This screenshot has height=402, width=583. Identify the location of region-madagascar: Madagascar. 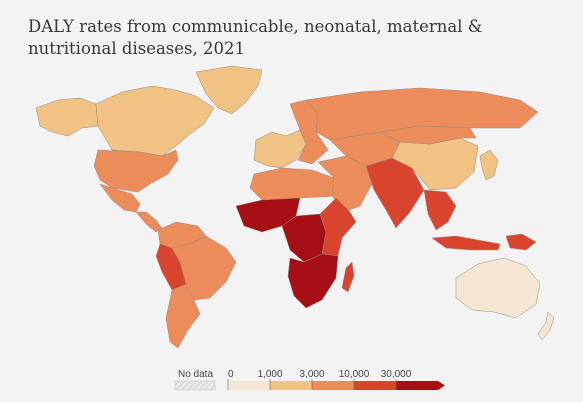
(348, 277).